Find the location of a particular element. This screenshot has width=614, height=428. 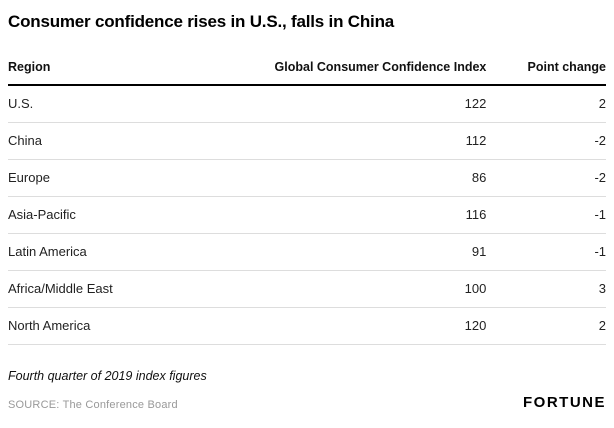

index-cell: 112 is located at coordinates (355, 141).